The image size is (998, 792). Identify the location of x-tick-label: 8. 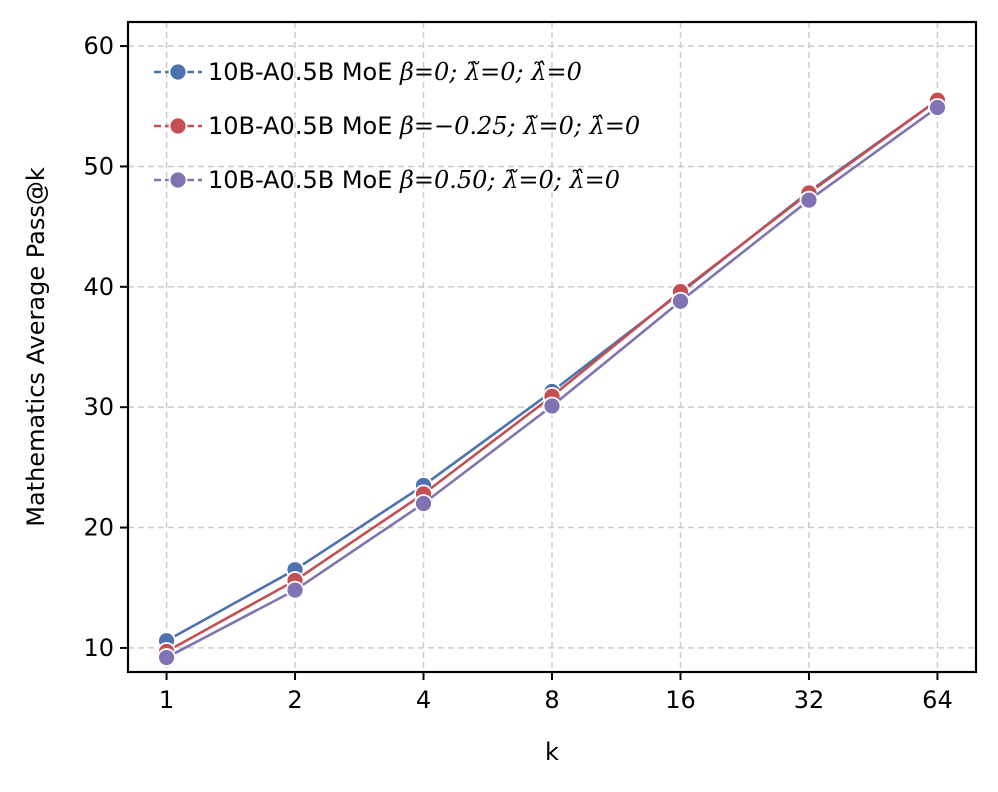
(551, 700).